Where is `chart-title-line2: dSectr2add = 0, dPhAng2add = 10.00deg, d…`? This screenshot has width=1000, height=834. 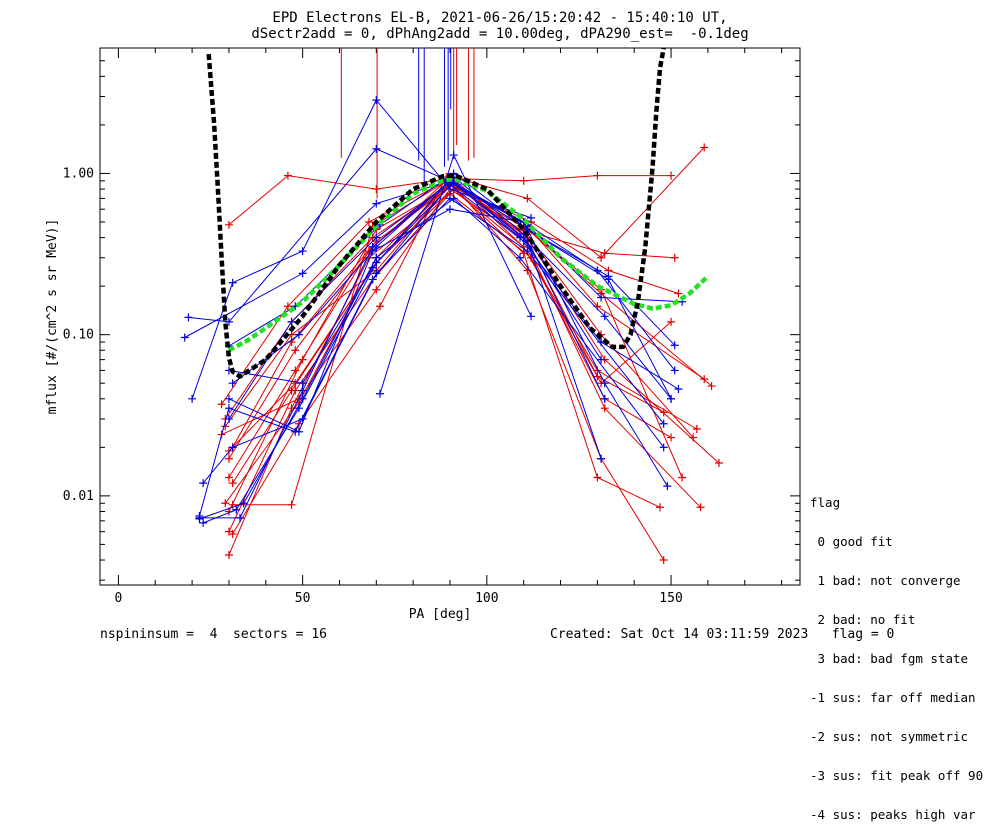 chart-title-line2: dSectr2add = 0, dPhAng2add = 10.00deg, d… is located at coordinates (500, 34).